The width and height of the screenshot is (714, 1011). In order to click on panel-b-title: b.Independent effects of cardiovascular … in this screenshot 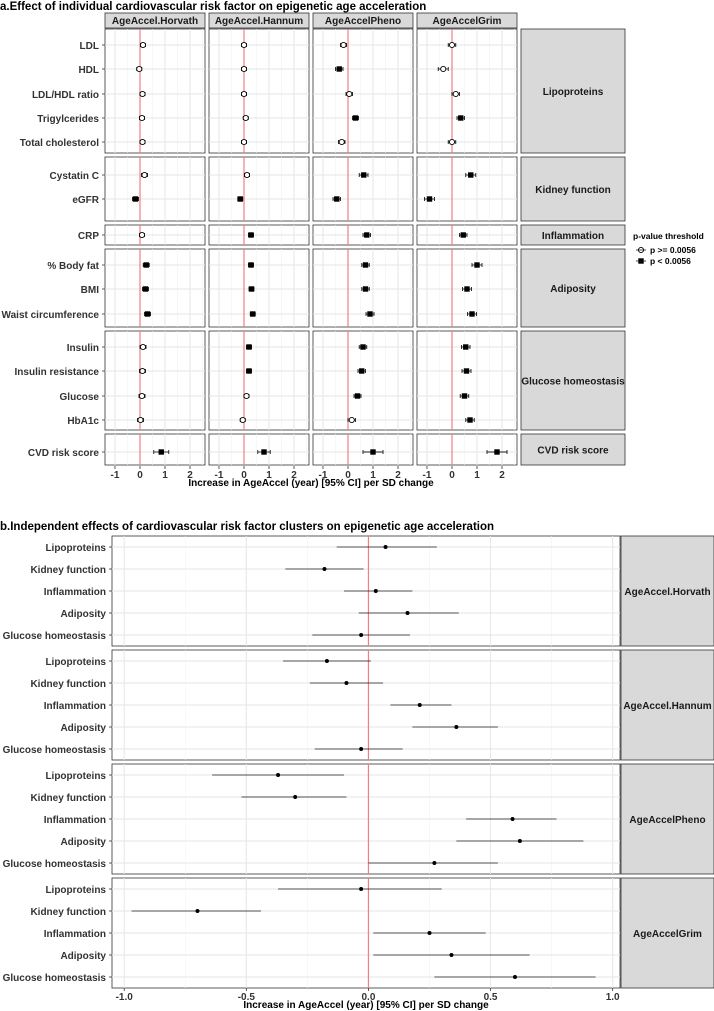, I will do `click(247, 527)`.